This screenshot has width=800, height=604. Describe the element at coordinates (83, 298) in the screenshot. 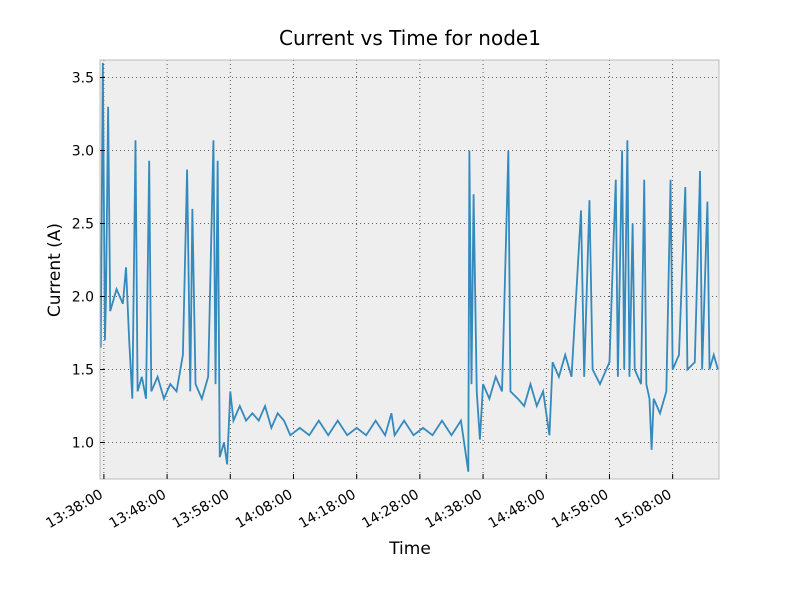

I see `y-tick-label: 2.0` at that location.